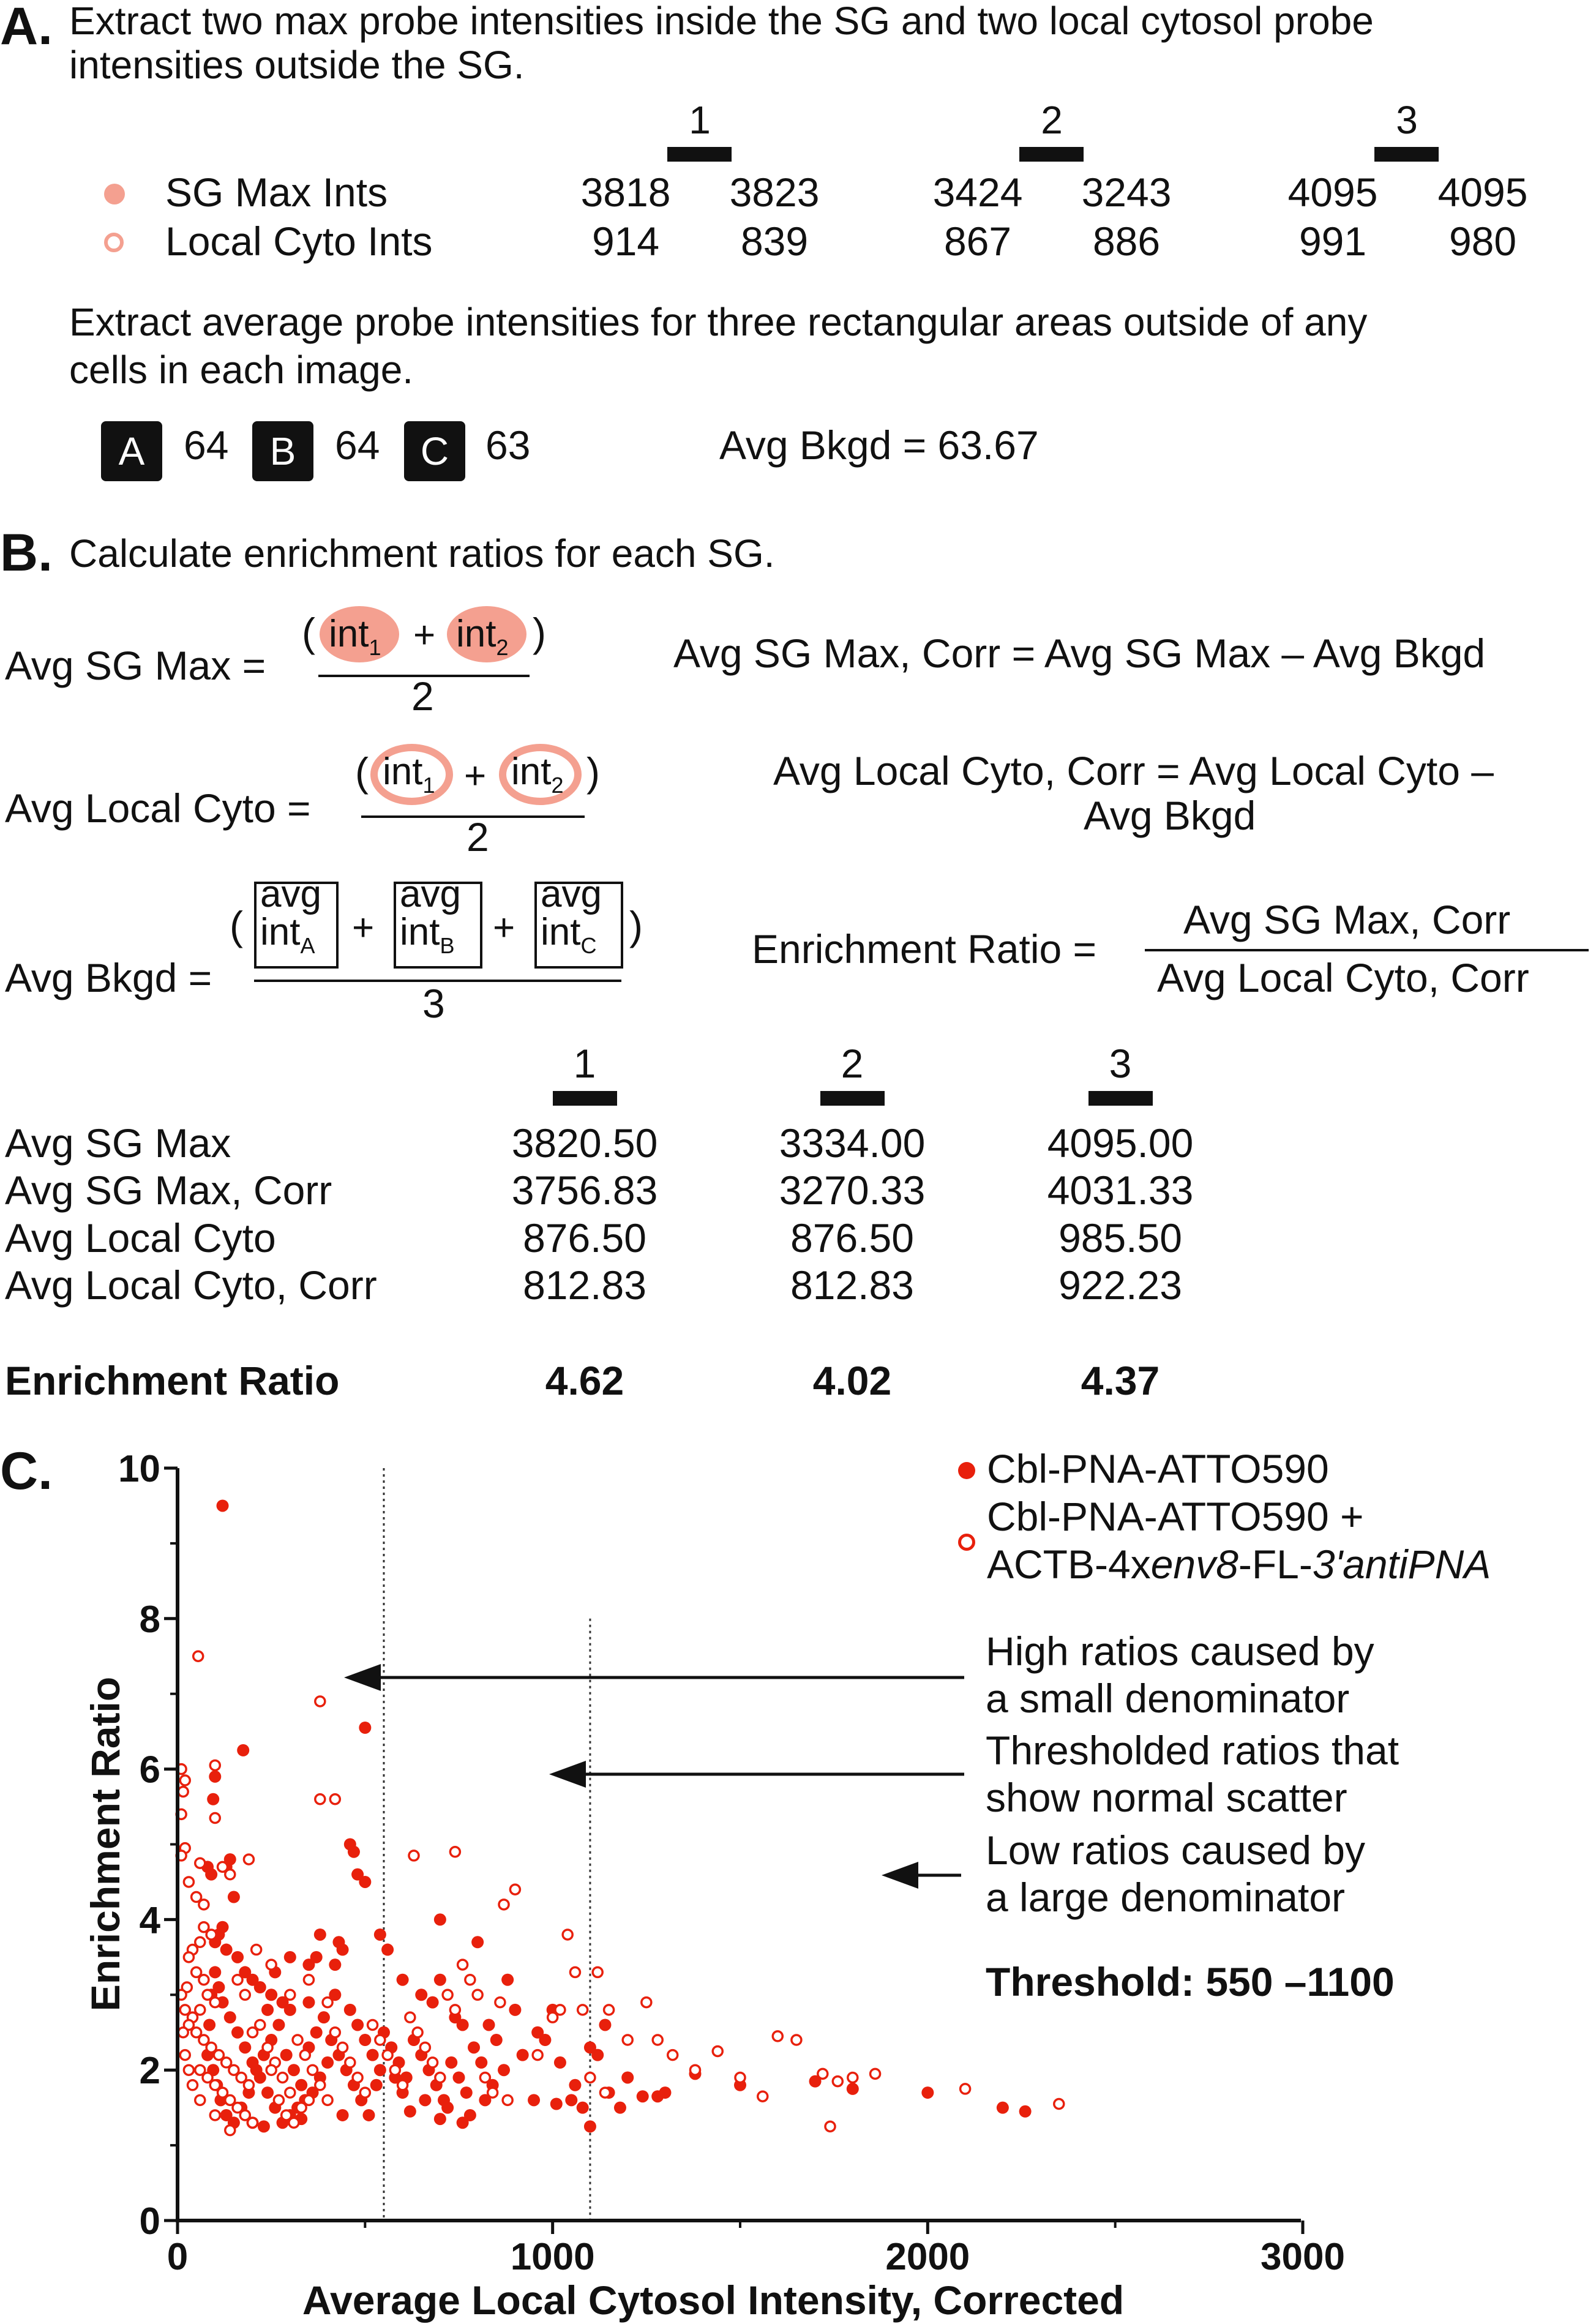  I want to click on table-cell: 812.83, so click(852, 1285).